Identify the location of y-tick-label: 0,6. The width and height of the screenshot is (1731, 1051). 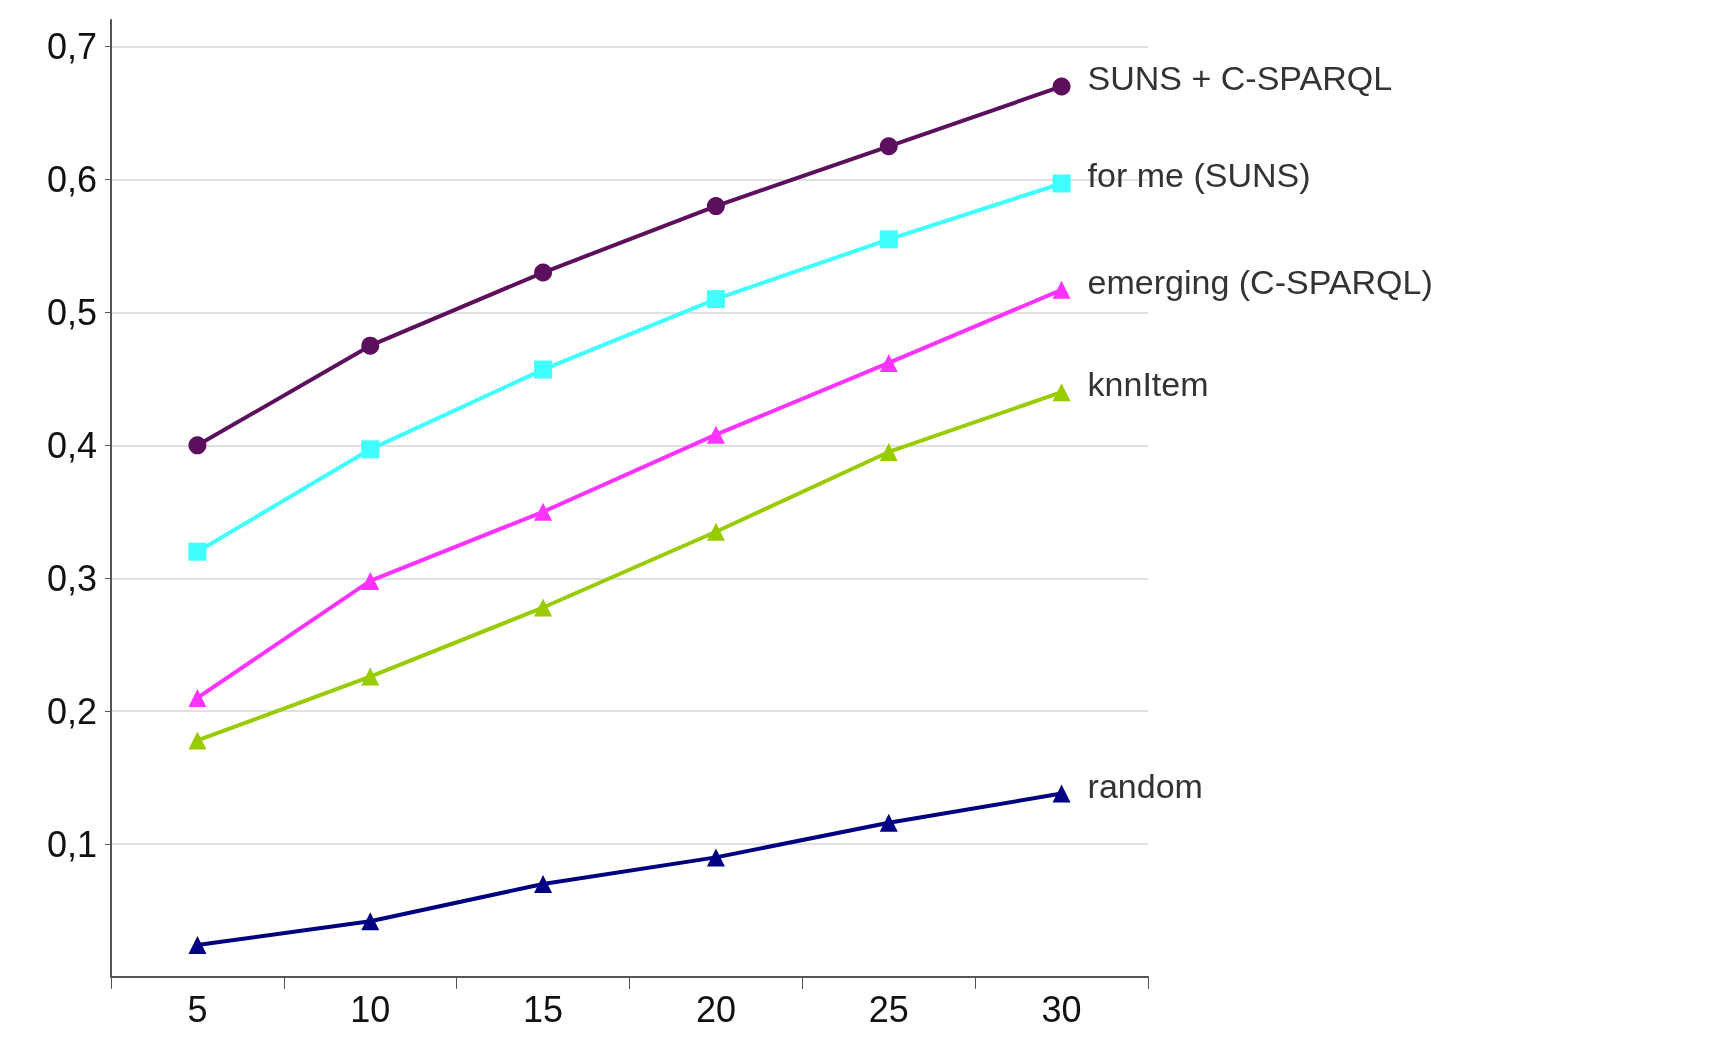
(71, 179).